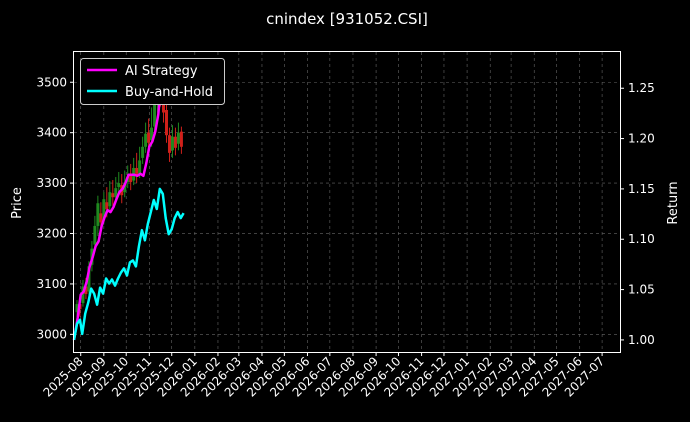  Describe the element at coordinates (641, 239) in the screenshot. I see `y-right-tick-label: 1.10` at that location.